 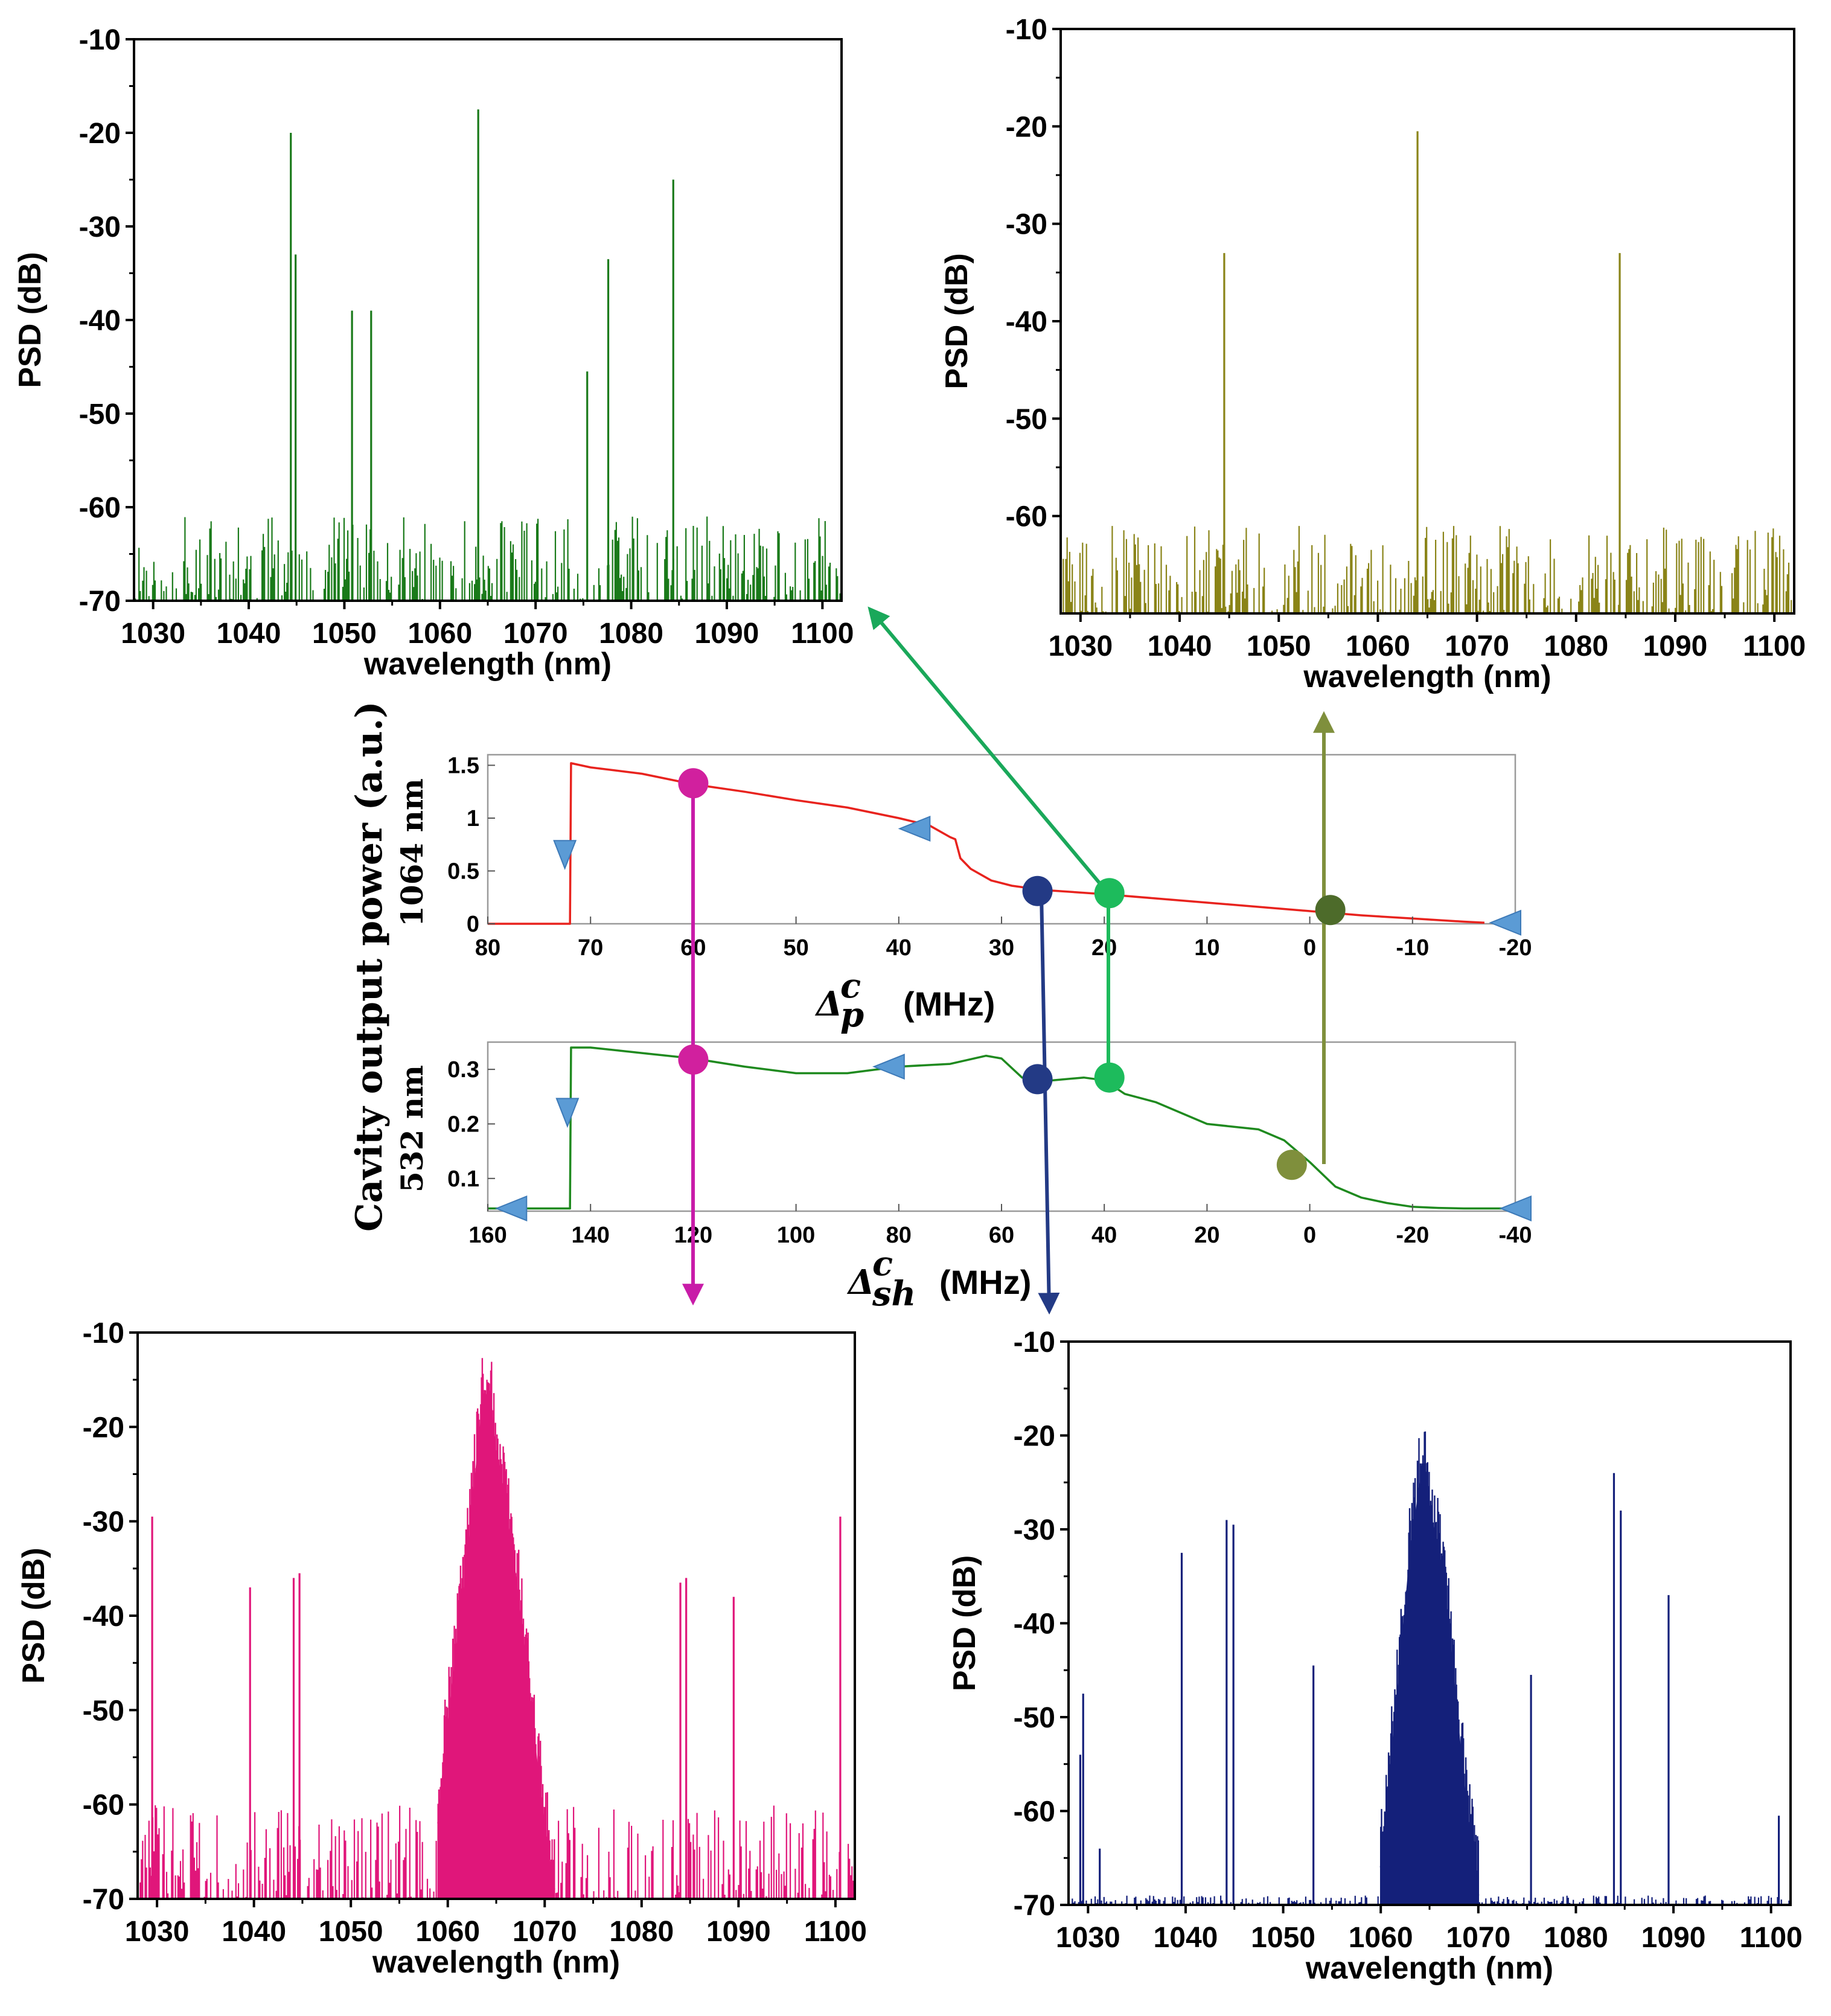 I want to click on xtick-label-power-1064-1: 70, so click(x=590, y=948).